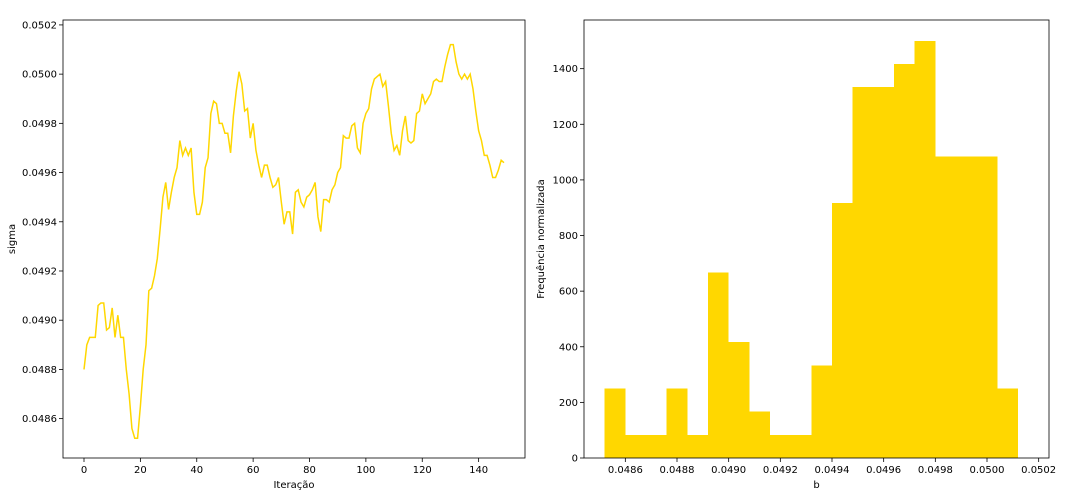 The width and height of the screenshot is (1072, 496). I want to click on x-tick-label: 0.0490, so click(728, 470).